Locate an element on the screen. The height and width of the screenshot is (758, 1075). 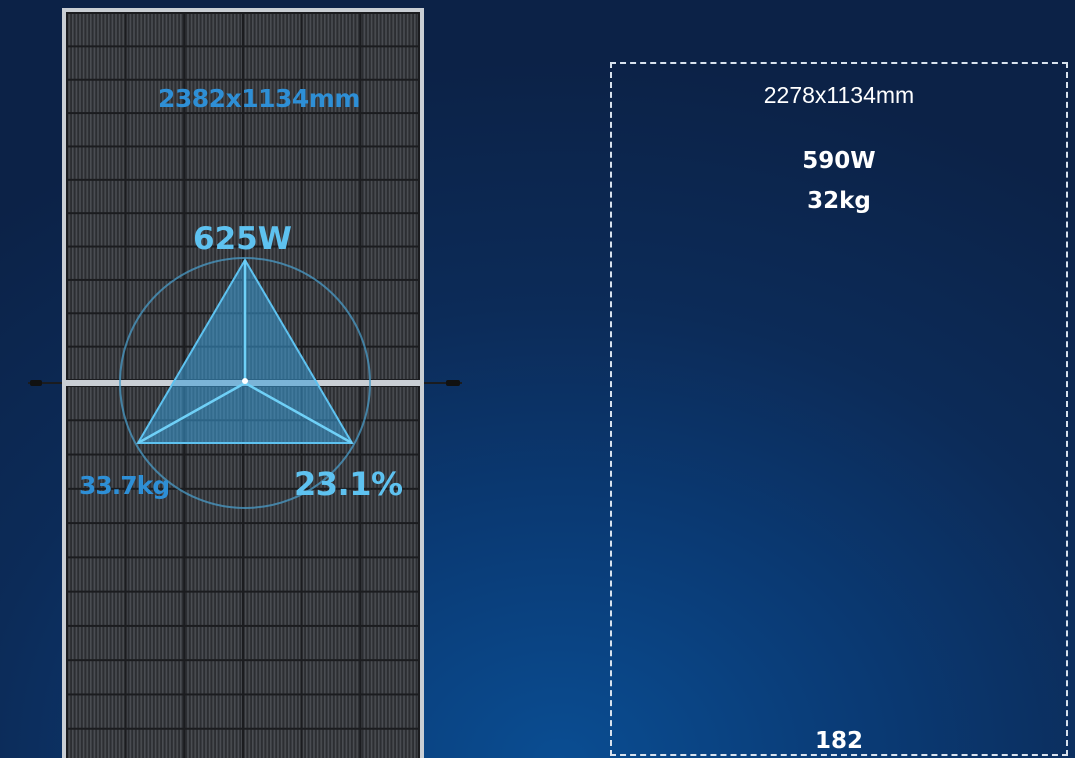
comparison-power-label: 590W is located at coordinates (839, 161).